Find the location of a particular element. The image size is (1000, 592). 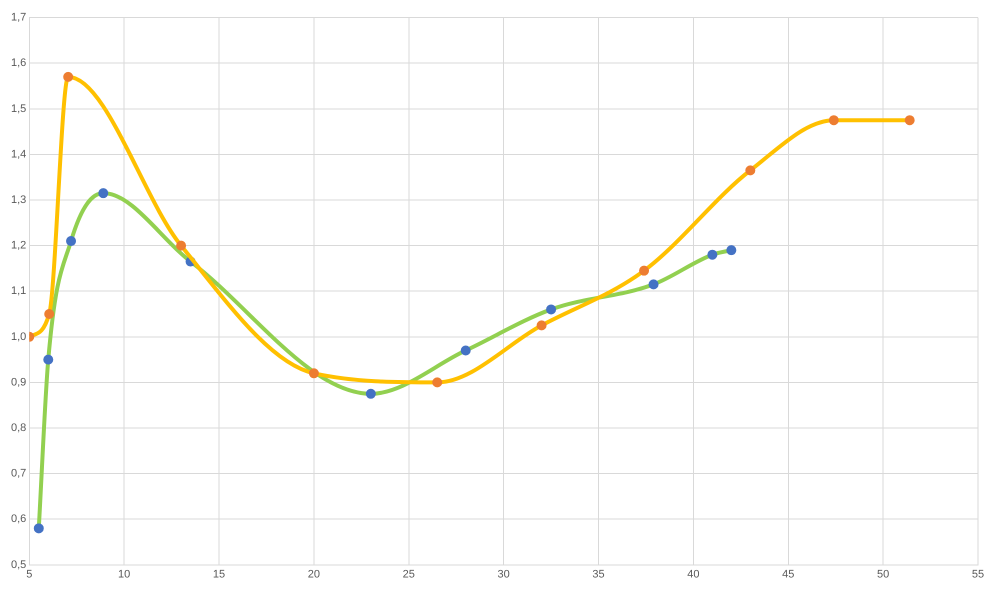

x-tick-label: 25 is located at coordinates (408, 574).